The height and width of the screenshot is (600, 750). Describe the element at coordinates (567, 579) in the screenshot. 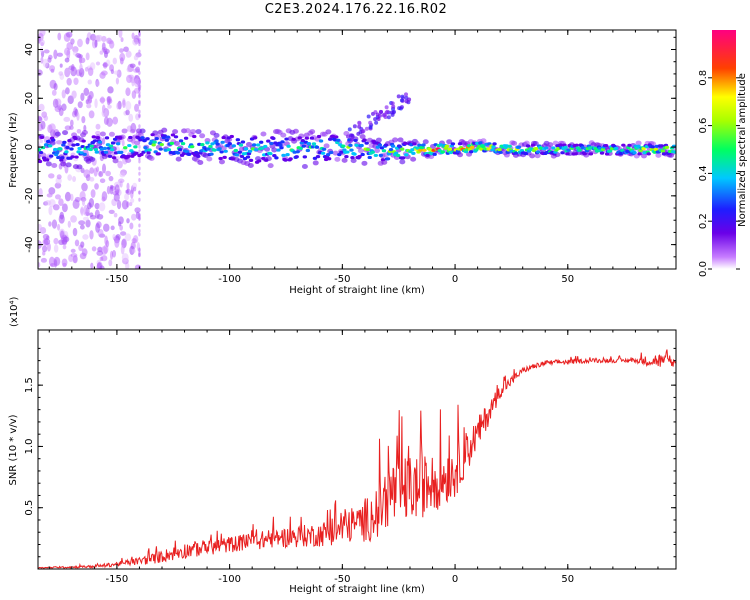

I see `x-tick-label: 50` at that location.